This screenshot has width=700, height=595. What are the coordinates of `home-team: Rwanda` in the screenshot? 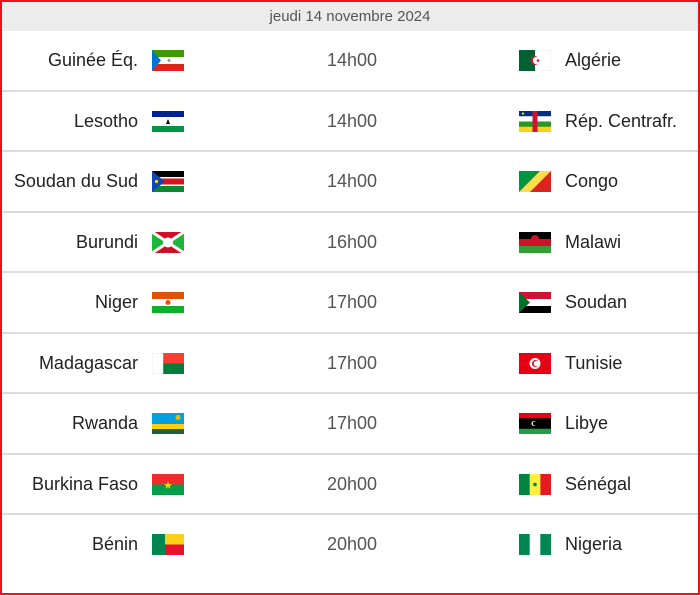 It's located at (104, 423).